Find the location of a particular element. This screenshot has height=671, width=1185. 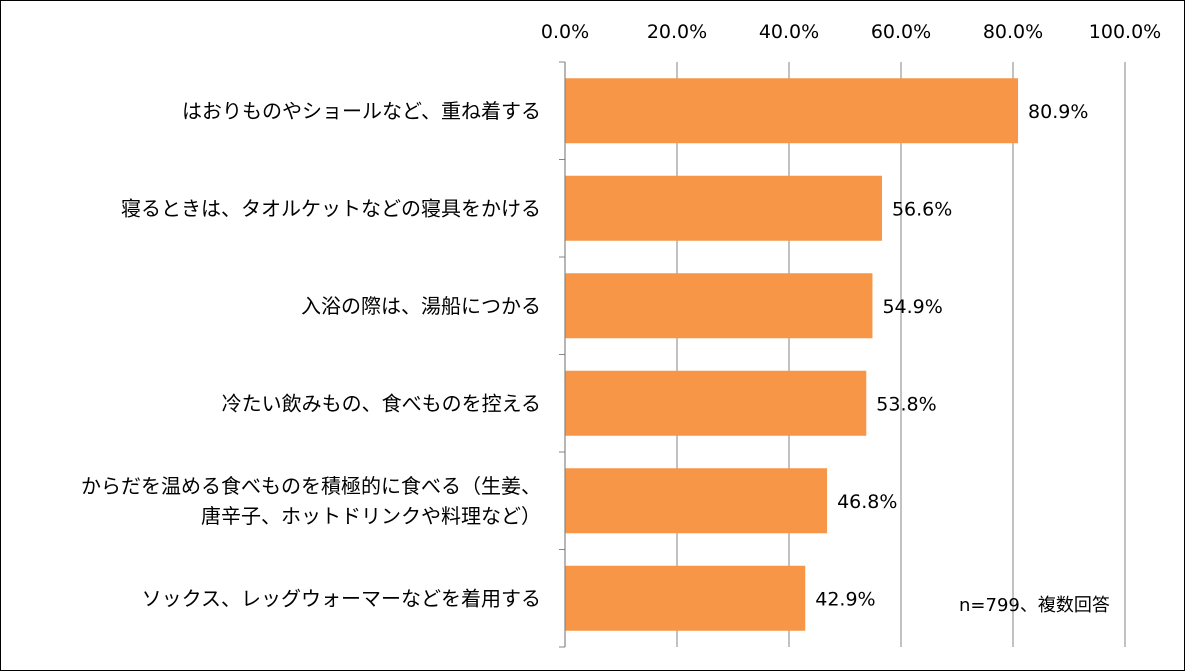

category-label: 冷たい飲みもの、食べものを控える is located at coordinates (381, 403).